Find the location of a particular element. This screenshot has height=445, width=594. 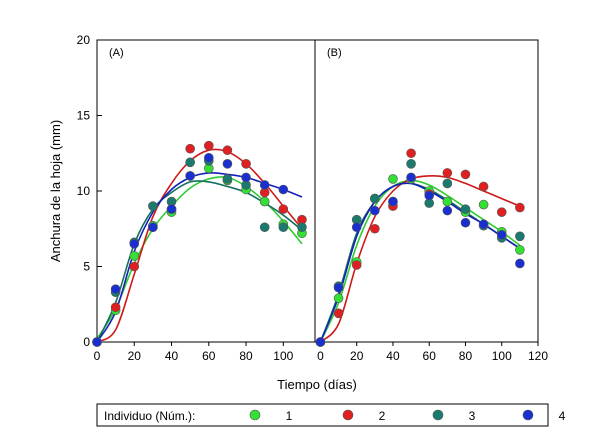

legend-title: Individuo (Núm.): is located at coordinates (149, 416).